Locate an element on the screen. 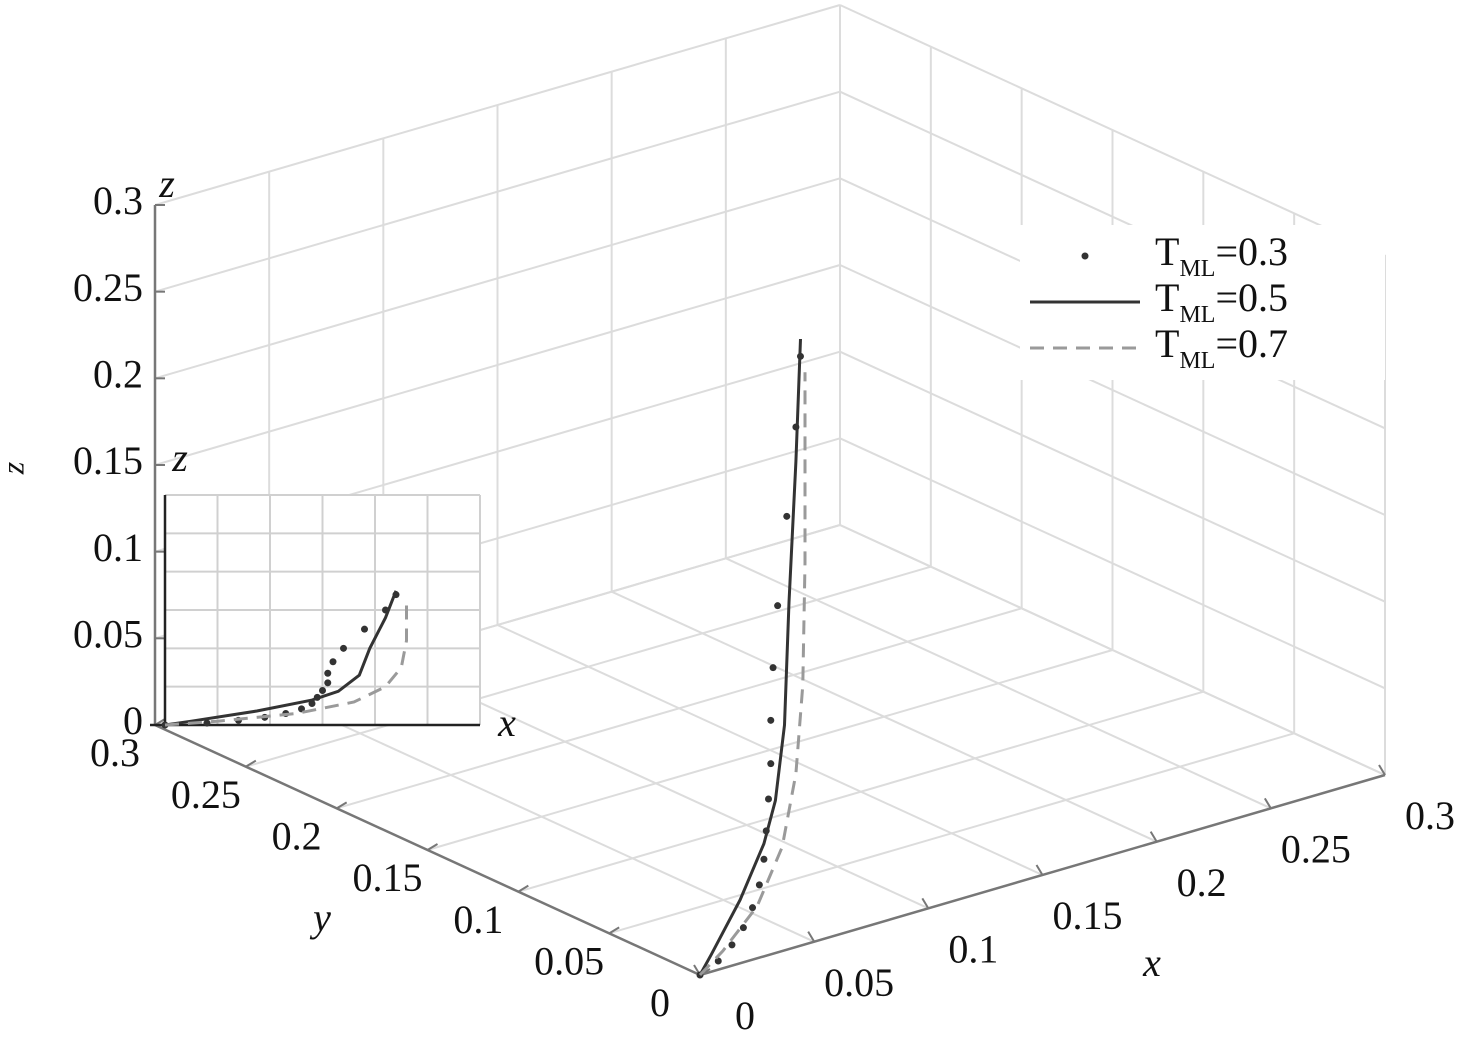  legend-label: TML=0.7 is located at coordinates (1221, 347).